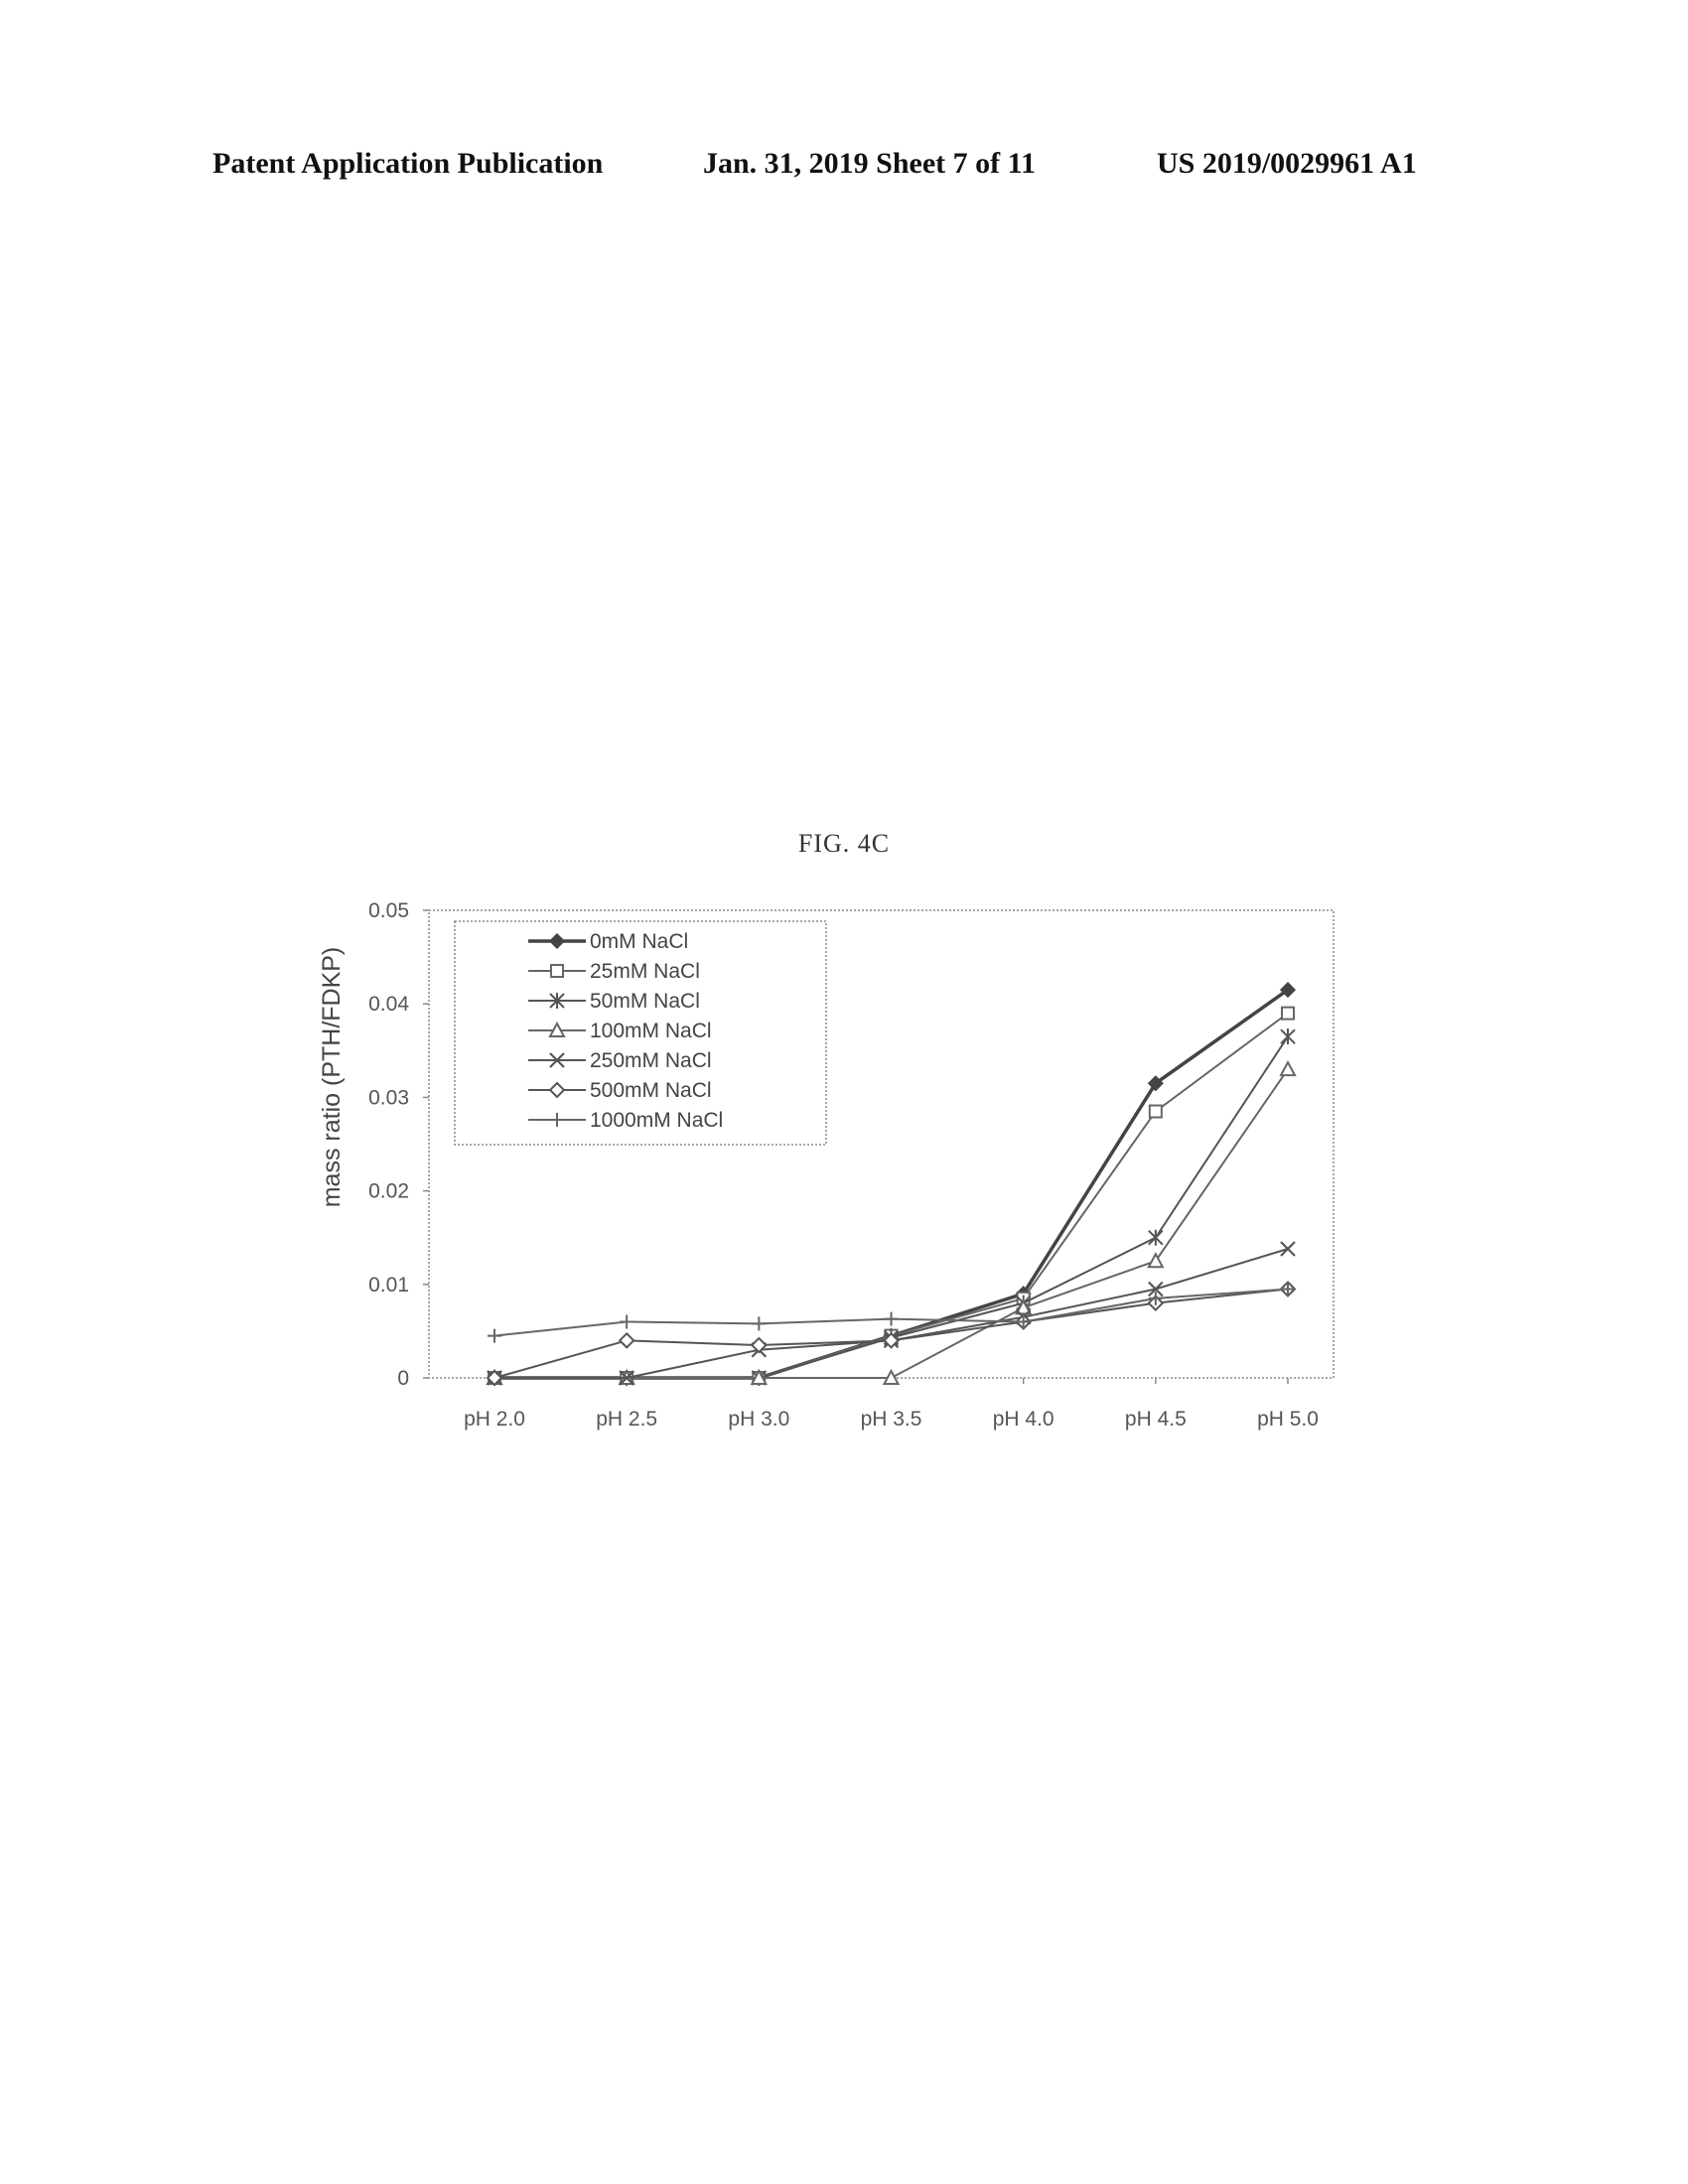 The height and width of the screenshot is (2184, 1688). What do you see at coordinates (626, 1419) in the screenshot?
I see `x-tick-label: pH 2.5` at bounding box center [626, 1419].